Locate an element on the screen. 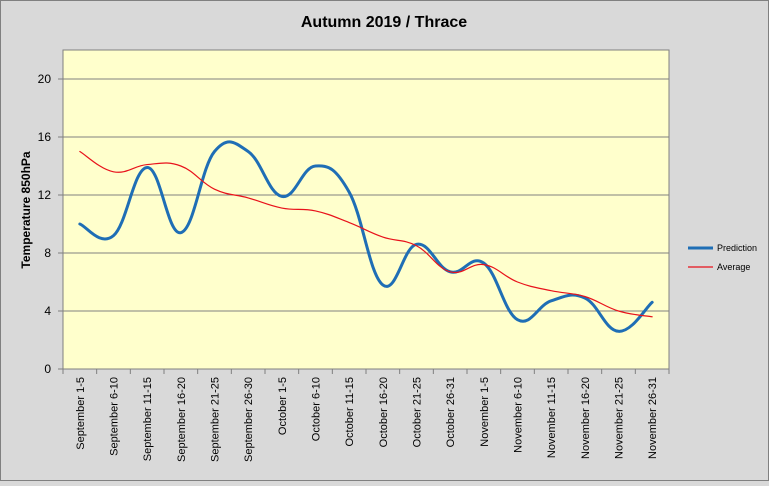 The image size is (769, 486). x-tick-label: September 21-25 is located at coordinates (216, 419).